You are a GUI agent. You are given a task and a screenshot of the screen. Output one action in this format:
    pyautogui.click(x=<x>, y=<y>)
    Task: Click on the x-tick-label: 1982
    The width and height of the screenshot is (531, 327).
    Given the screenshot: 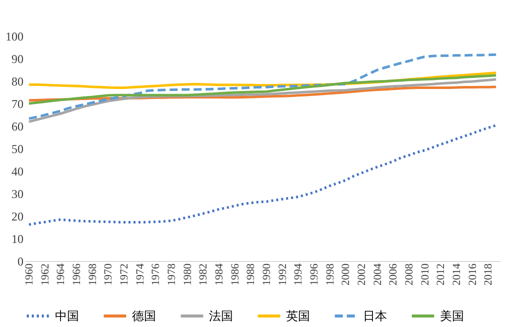 What is the action you would take?
    pyautogui.click(x=204, y=275)
    